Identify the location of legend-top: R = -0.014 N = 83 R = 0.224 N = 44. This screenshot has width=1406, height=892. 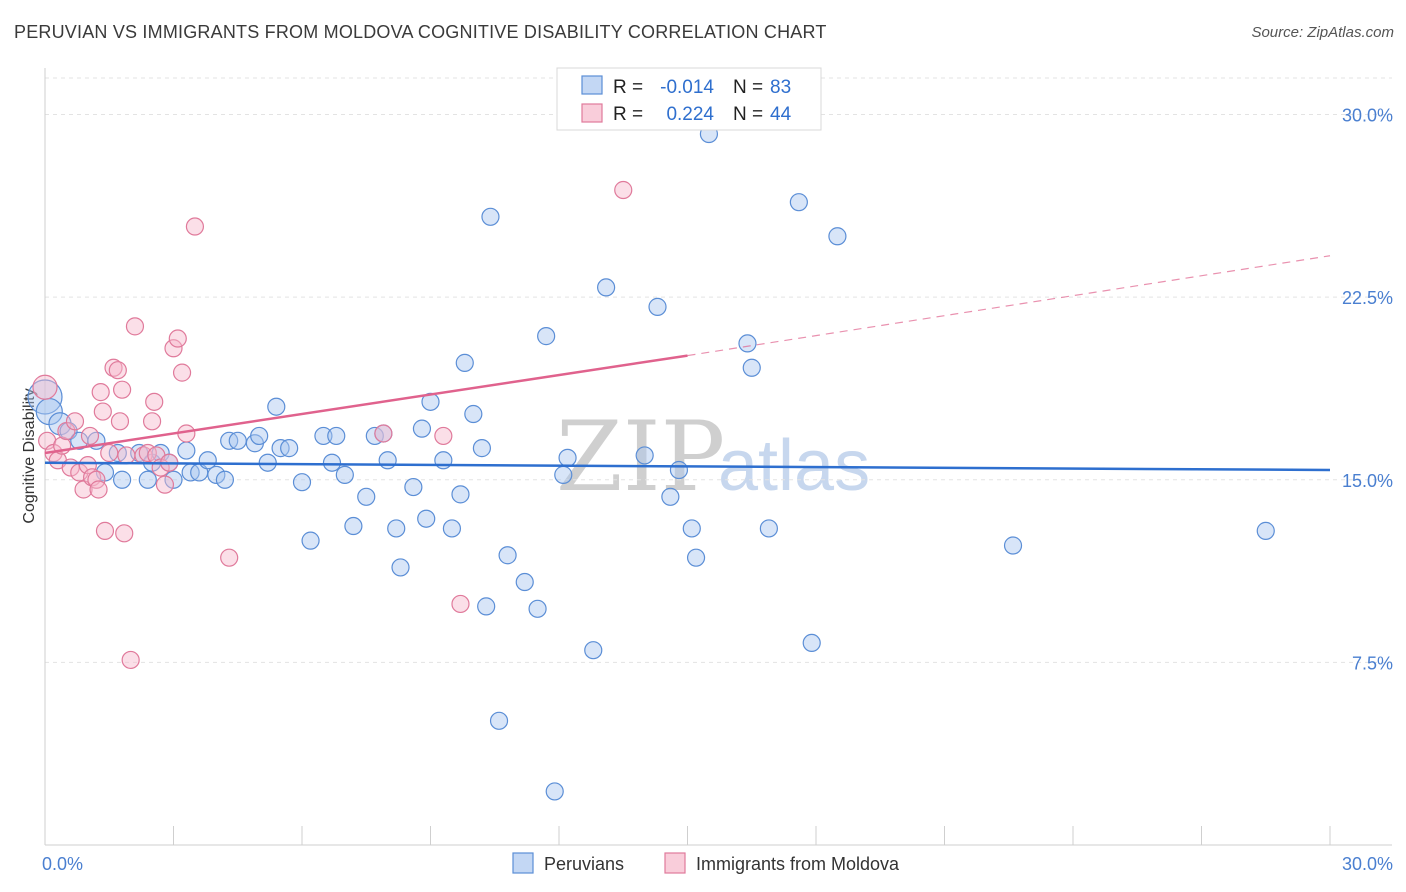
(689, 99).